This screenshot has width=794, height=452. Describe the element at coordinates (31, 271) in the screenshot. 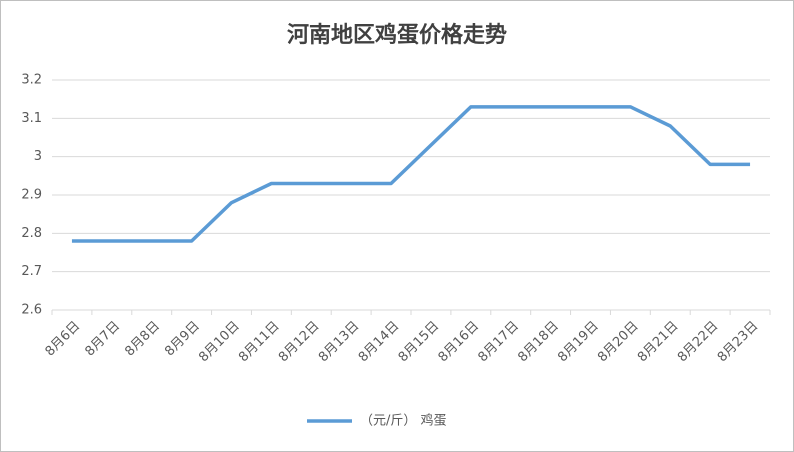

I see `y-tick-label: 2.7` at that location.